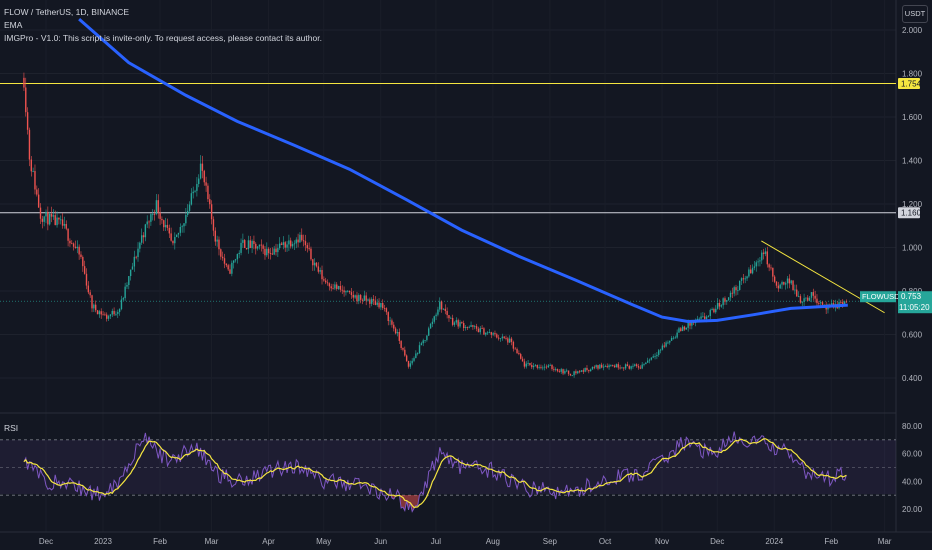  I want to click on rsi-legend: RSI, so click(11, 428).